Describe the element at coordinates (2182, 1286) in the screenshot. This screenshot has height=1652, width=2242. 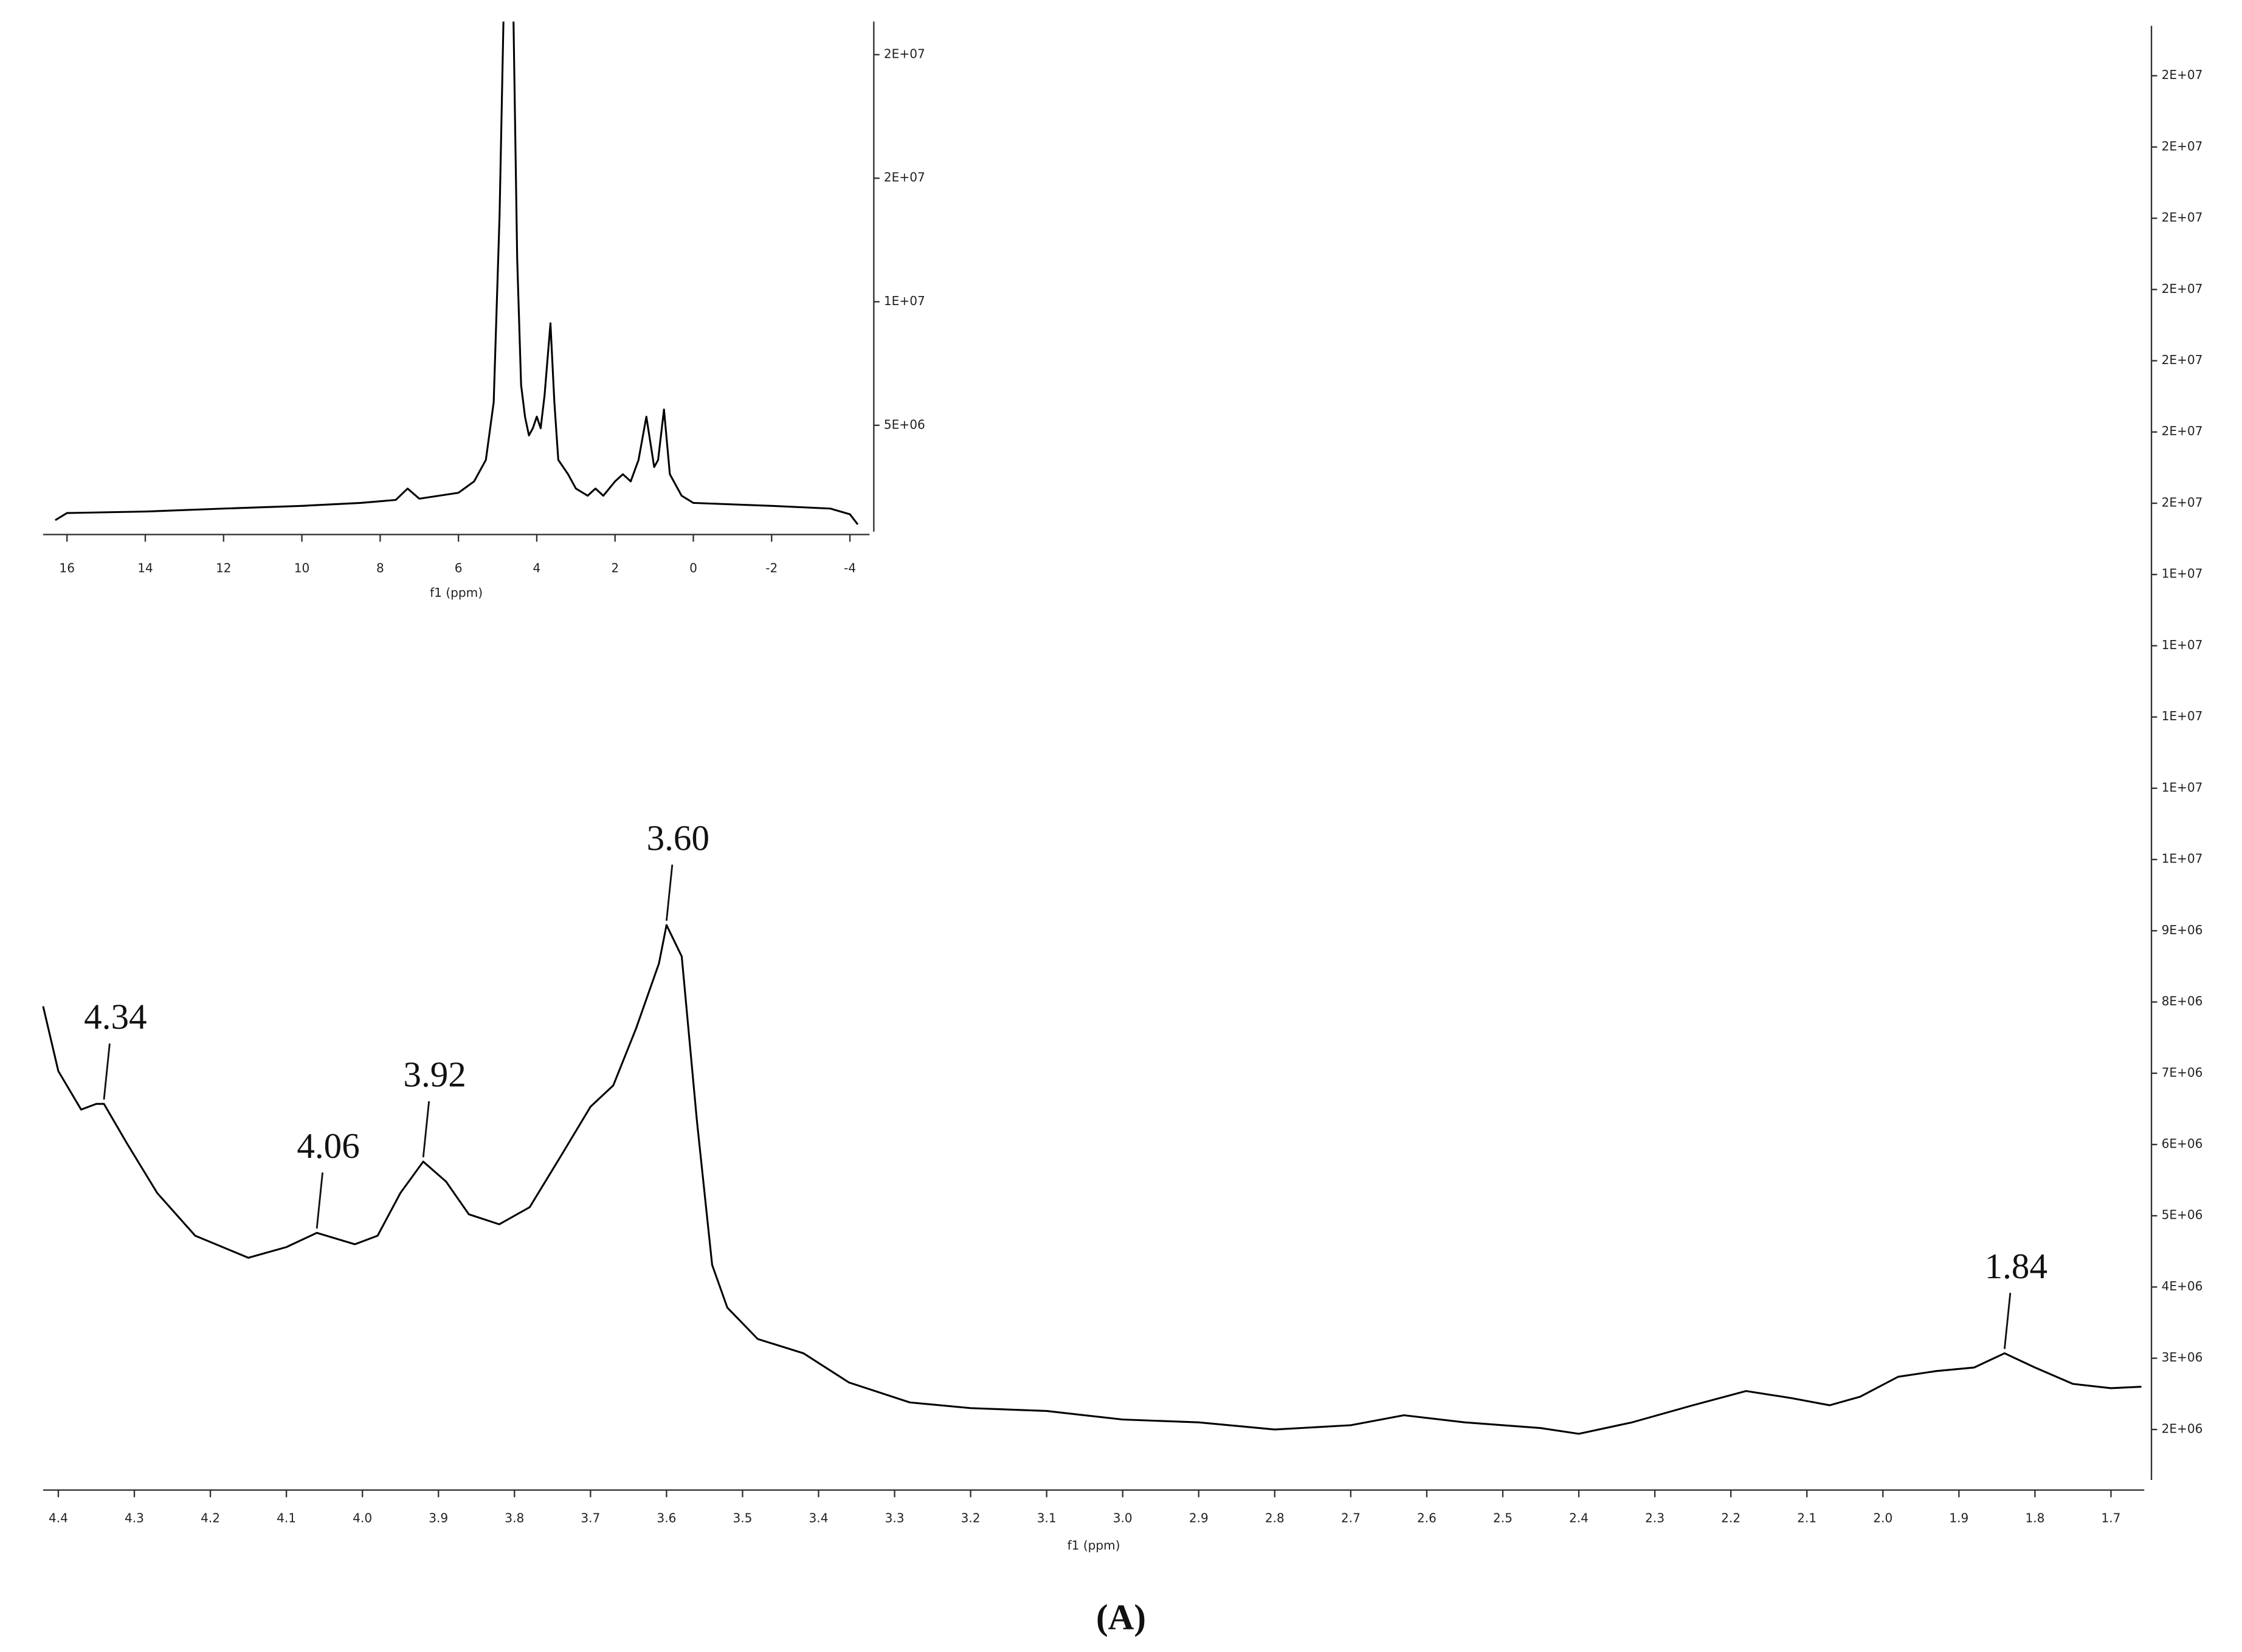
I see `y-tick-label: 4E+06` at that location.